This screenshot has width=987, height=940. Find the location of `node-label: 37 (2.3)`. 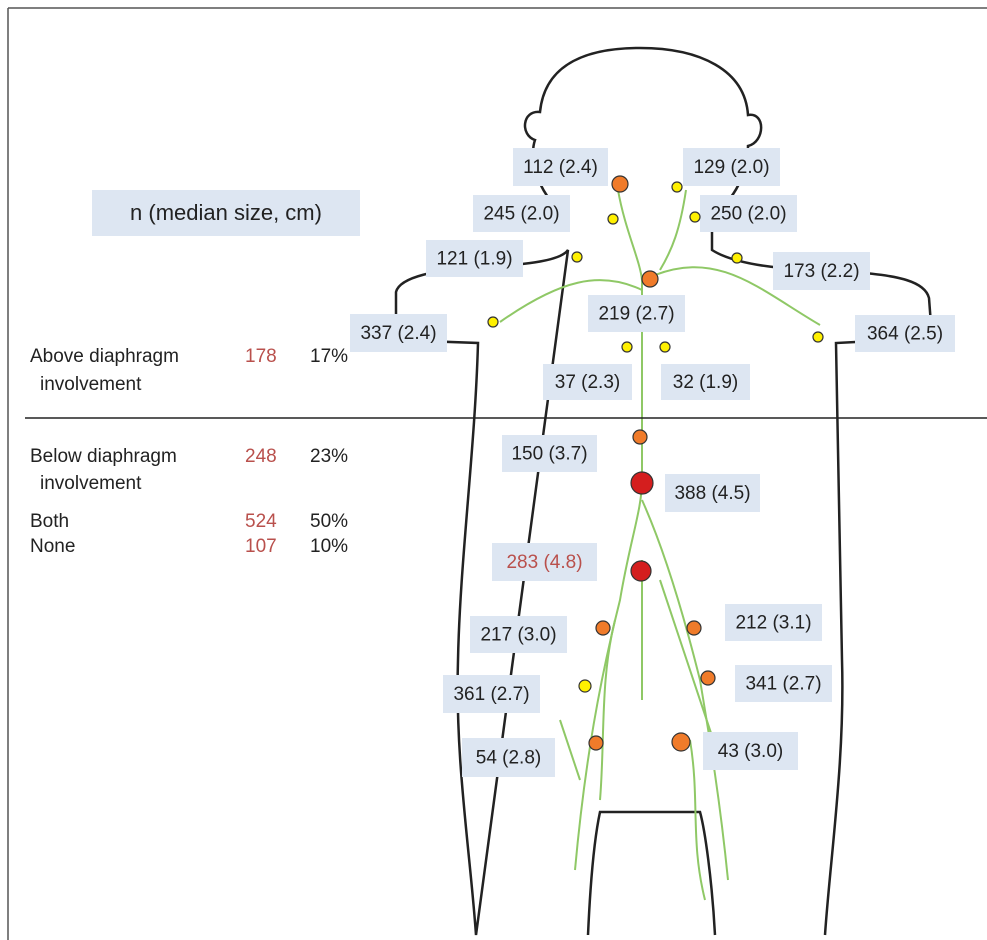

node-label: 37 (2.3) is located at coordinates (587, 382).